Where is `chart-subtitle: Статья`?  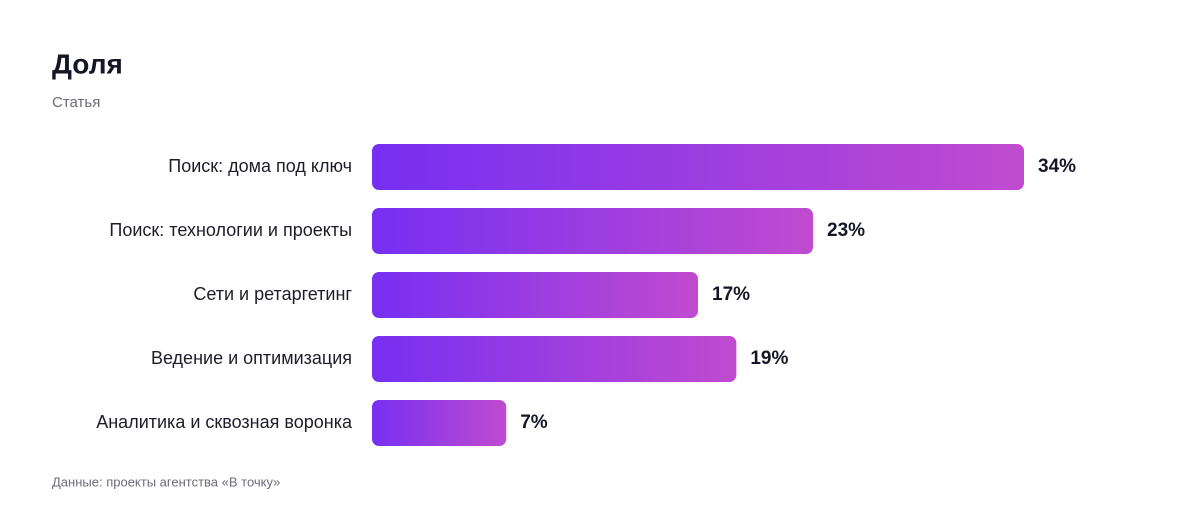
chart-subtitle: Статья is located at coordinates (76, 102).